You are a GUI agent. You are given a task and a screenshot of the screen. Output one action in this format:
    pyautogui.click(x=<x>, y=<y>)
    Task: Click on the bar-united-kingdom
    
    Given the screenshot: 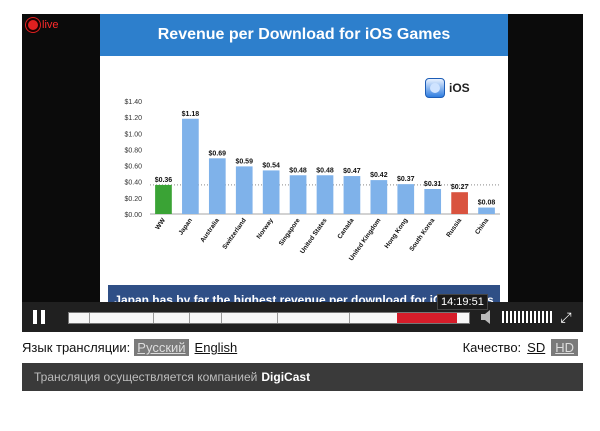 What is the action you would take?
    pyautogui.click(x=379, y=197)
    